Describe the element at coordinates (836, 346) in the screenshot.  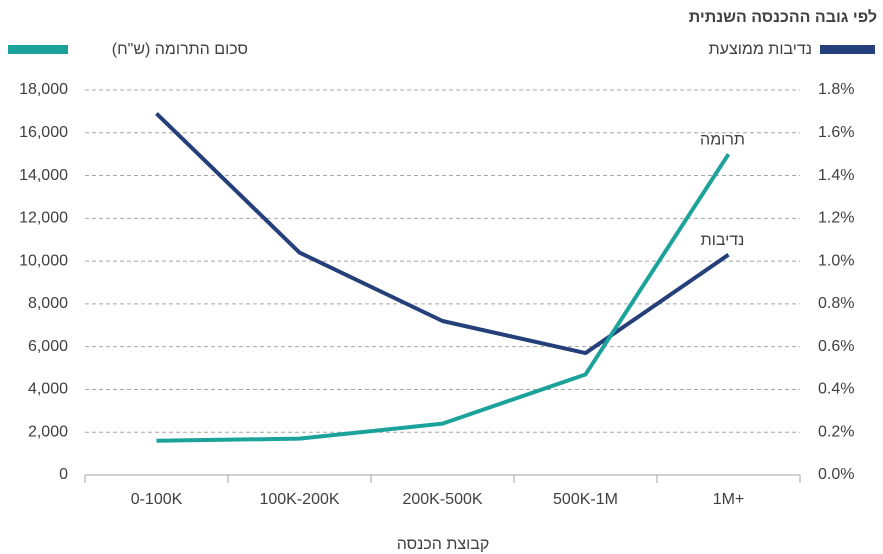
I see `y2-tick-label: 0.6%` at that location.